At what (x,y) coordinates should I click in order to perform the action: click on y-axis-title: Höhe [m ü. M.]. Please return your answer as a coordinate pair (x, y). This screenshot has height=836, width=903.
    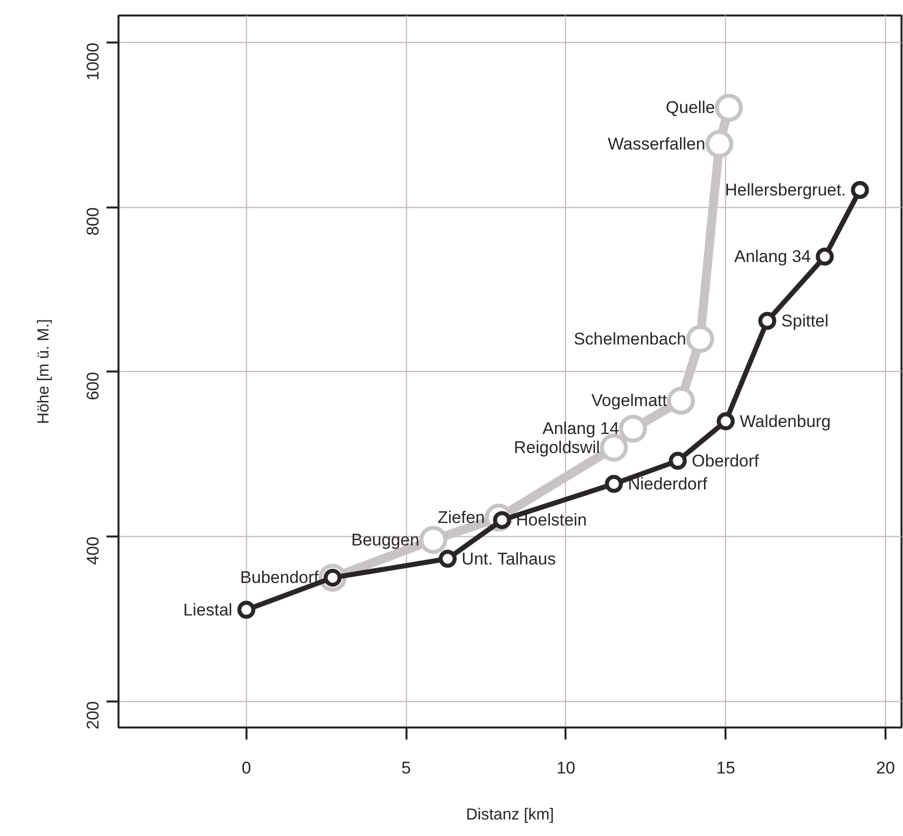
    Looking at the image, I should click on (44, 371).